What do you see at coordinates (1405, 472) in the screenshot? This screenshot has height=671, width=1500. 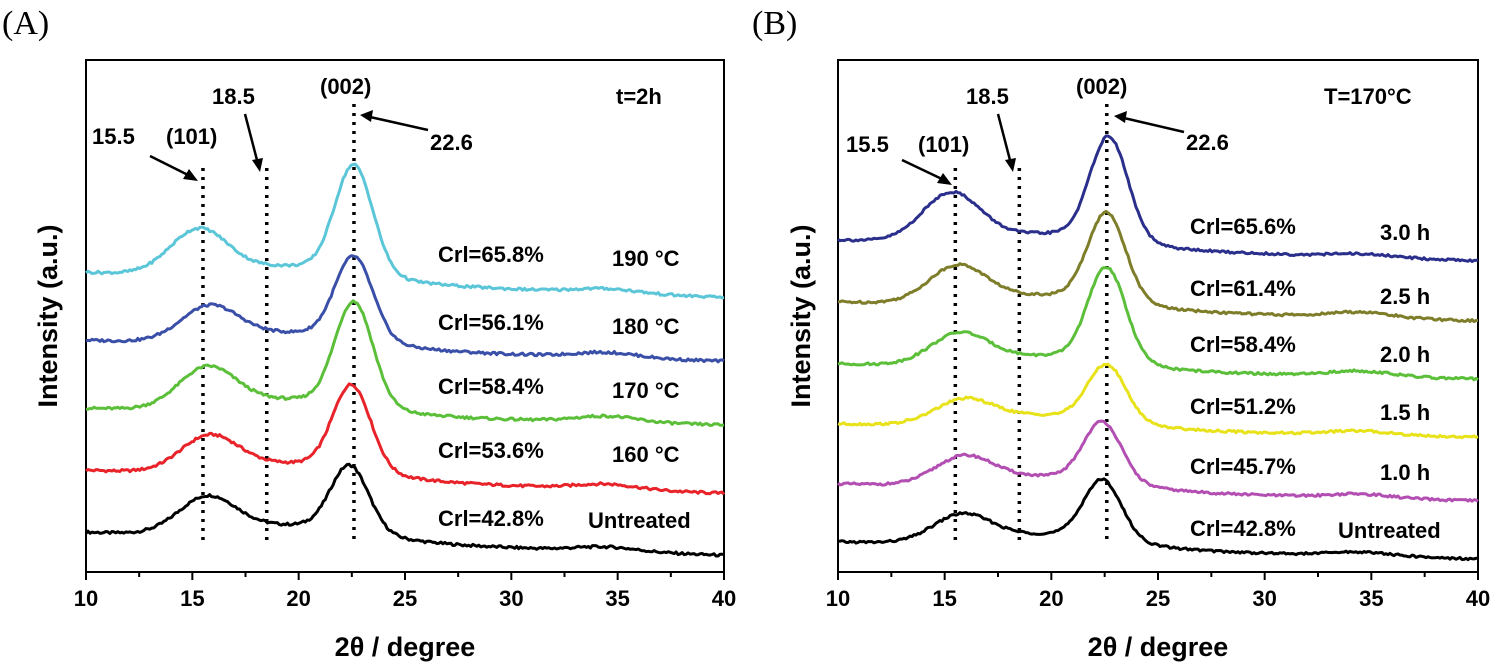 I see `panel-b-cond-1-0: 1.0 h` at bounding box center [1405, 472].